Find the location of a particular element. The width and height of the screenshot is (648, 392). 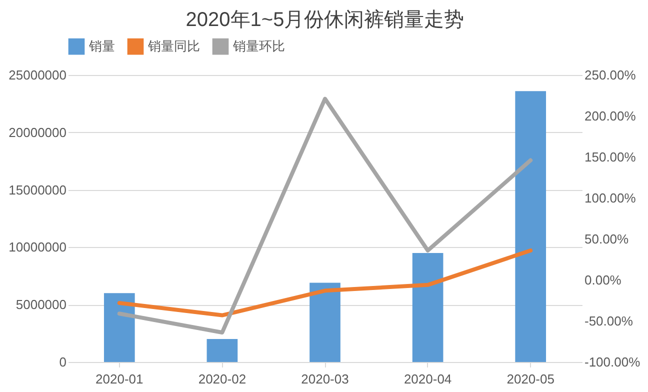

x-tick-label: 2020-01 is located at coordinates (120, 379).